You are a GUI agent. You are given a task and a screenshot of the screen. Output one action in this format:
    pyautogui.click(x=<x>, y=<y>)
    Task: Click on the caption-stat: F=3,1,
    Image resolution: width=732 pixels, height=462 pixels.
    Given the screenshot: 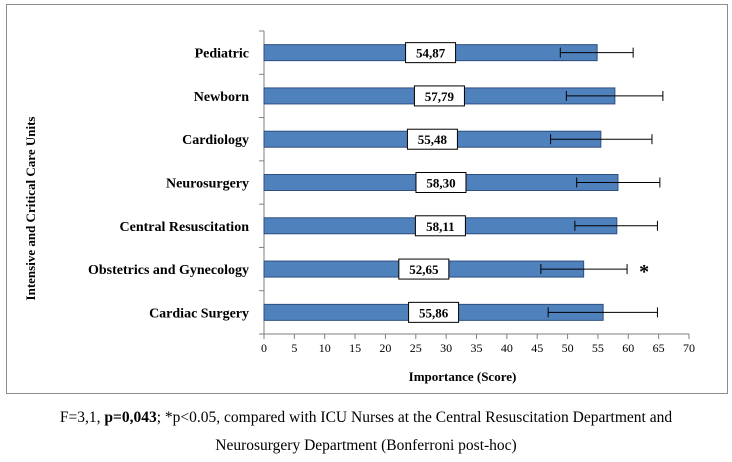 What is the action you would take?
    pyautogui.click(x=82, y=417)
    